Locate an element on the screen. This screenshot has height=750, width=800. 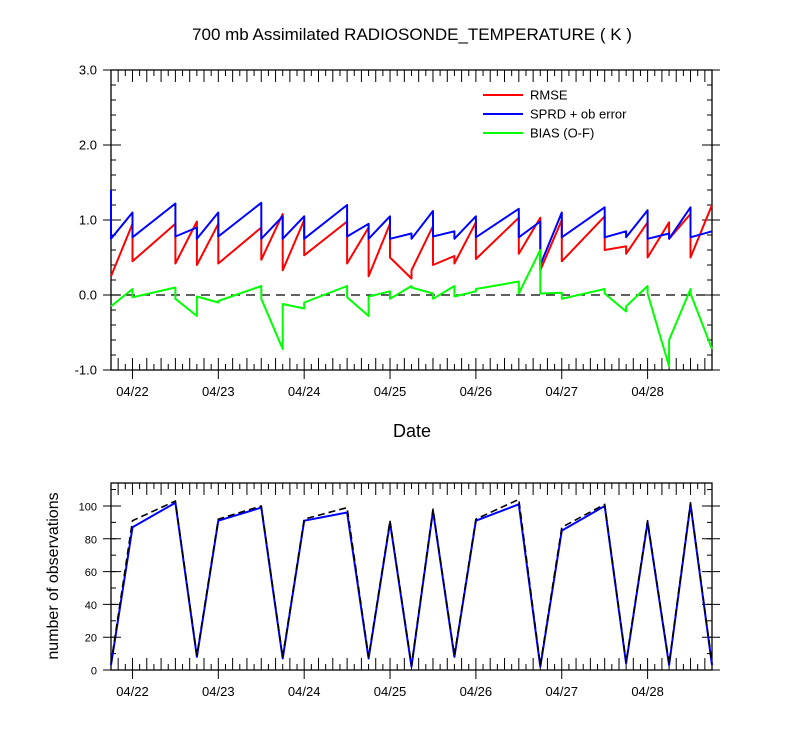
y-tick-label: -1.0 is located at coordinates (86, 370).